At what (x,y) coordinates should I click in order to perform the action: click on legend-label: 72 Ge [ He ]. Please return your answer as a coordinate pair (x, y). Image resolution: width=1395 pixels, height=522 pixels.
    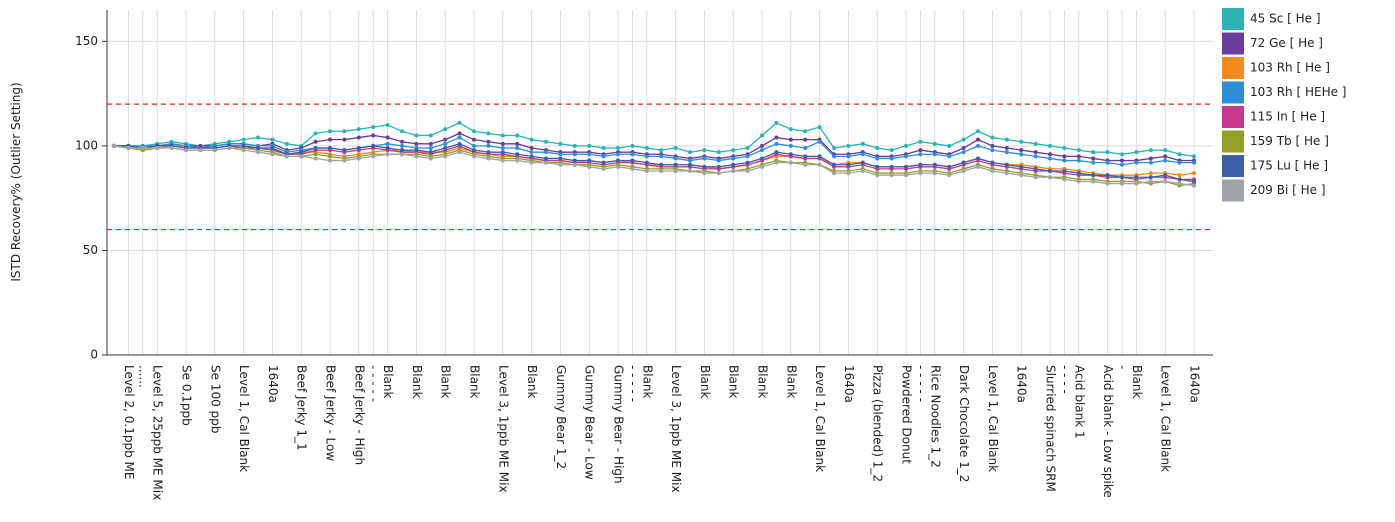
    Looking at the image, I should click on (1286, 43).